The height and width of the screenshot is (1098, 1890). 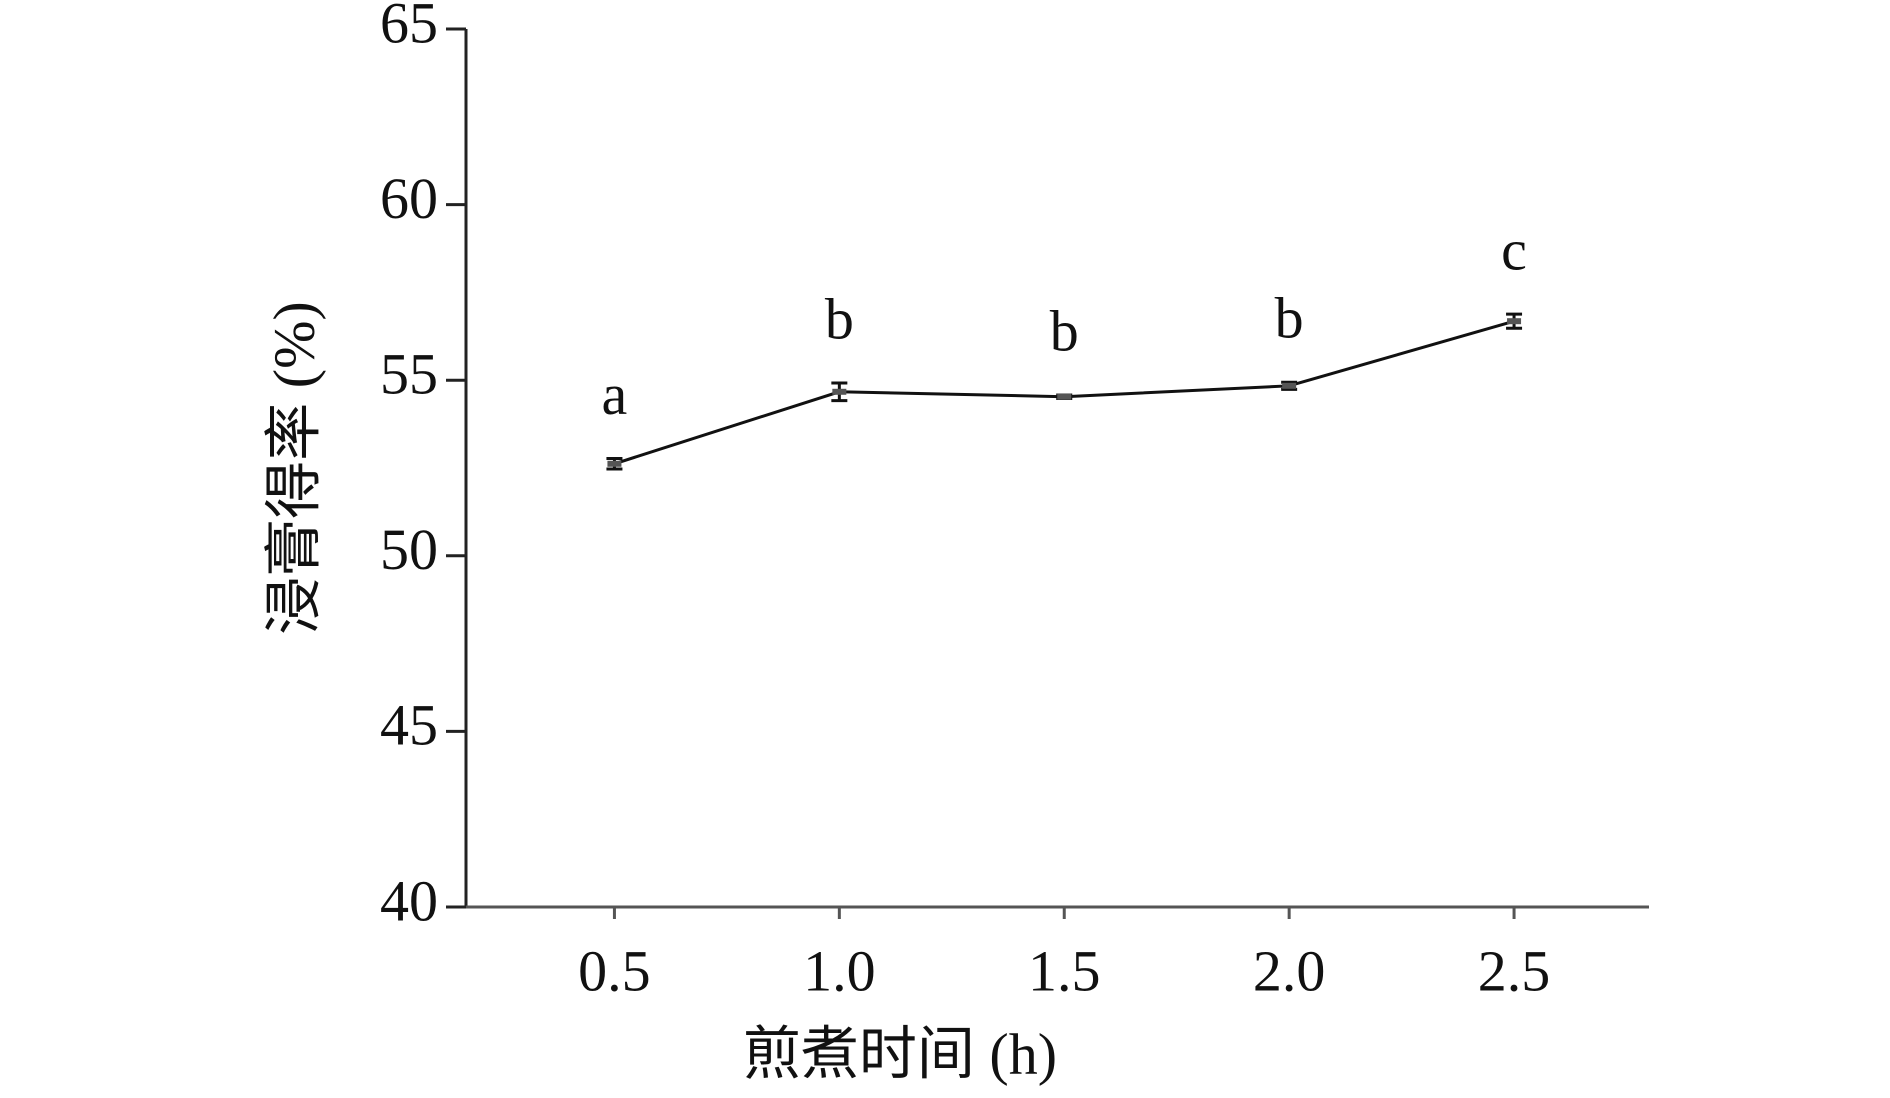 What do you see at coordinates (1289, 970) in the screenshot?
I see `x-tick-label: 2.0` at bounding box center [1289, 970].